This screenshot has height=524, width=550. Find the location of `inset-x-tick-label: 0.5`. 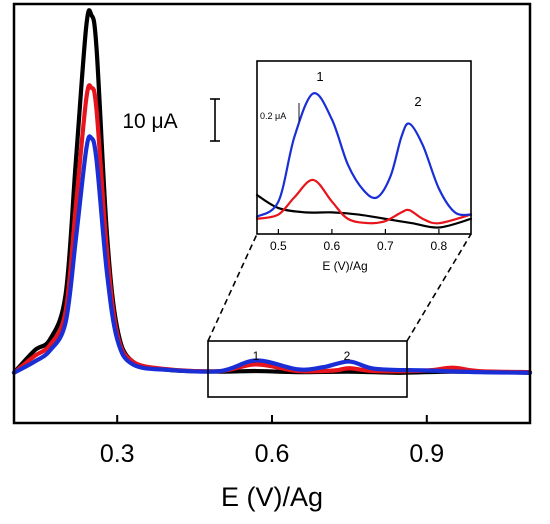

inset-x-tick-label: 0.5 is located at coordinates (278, 246).